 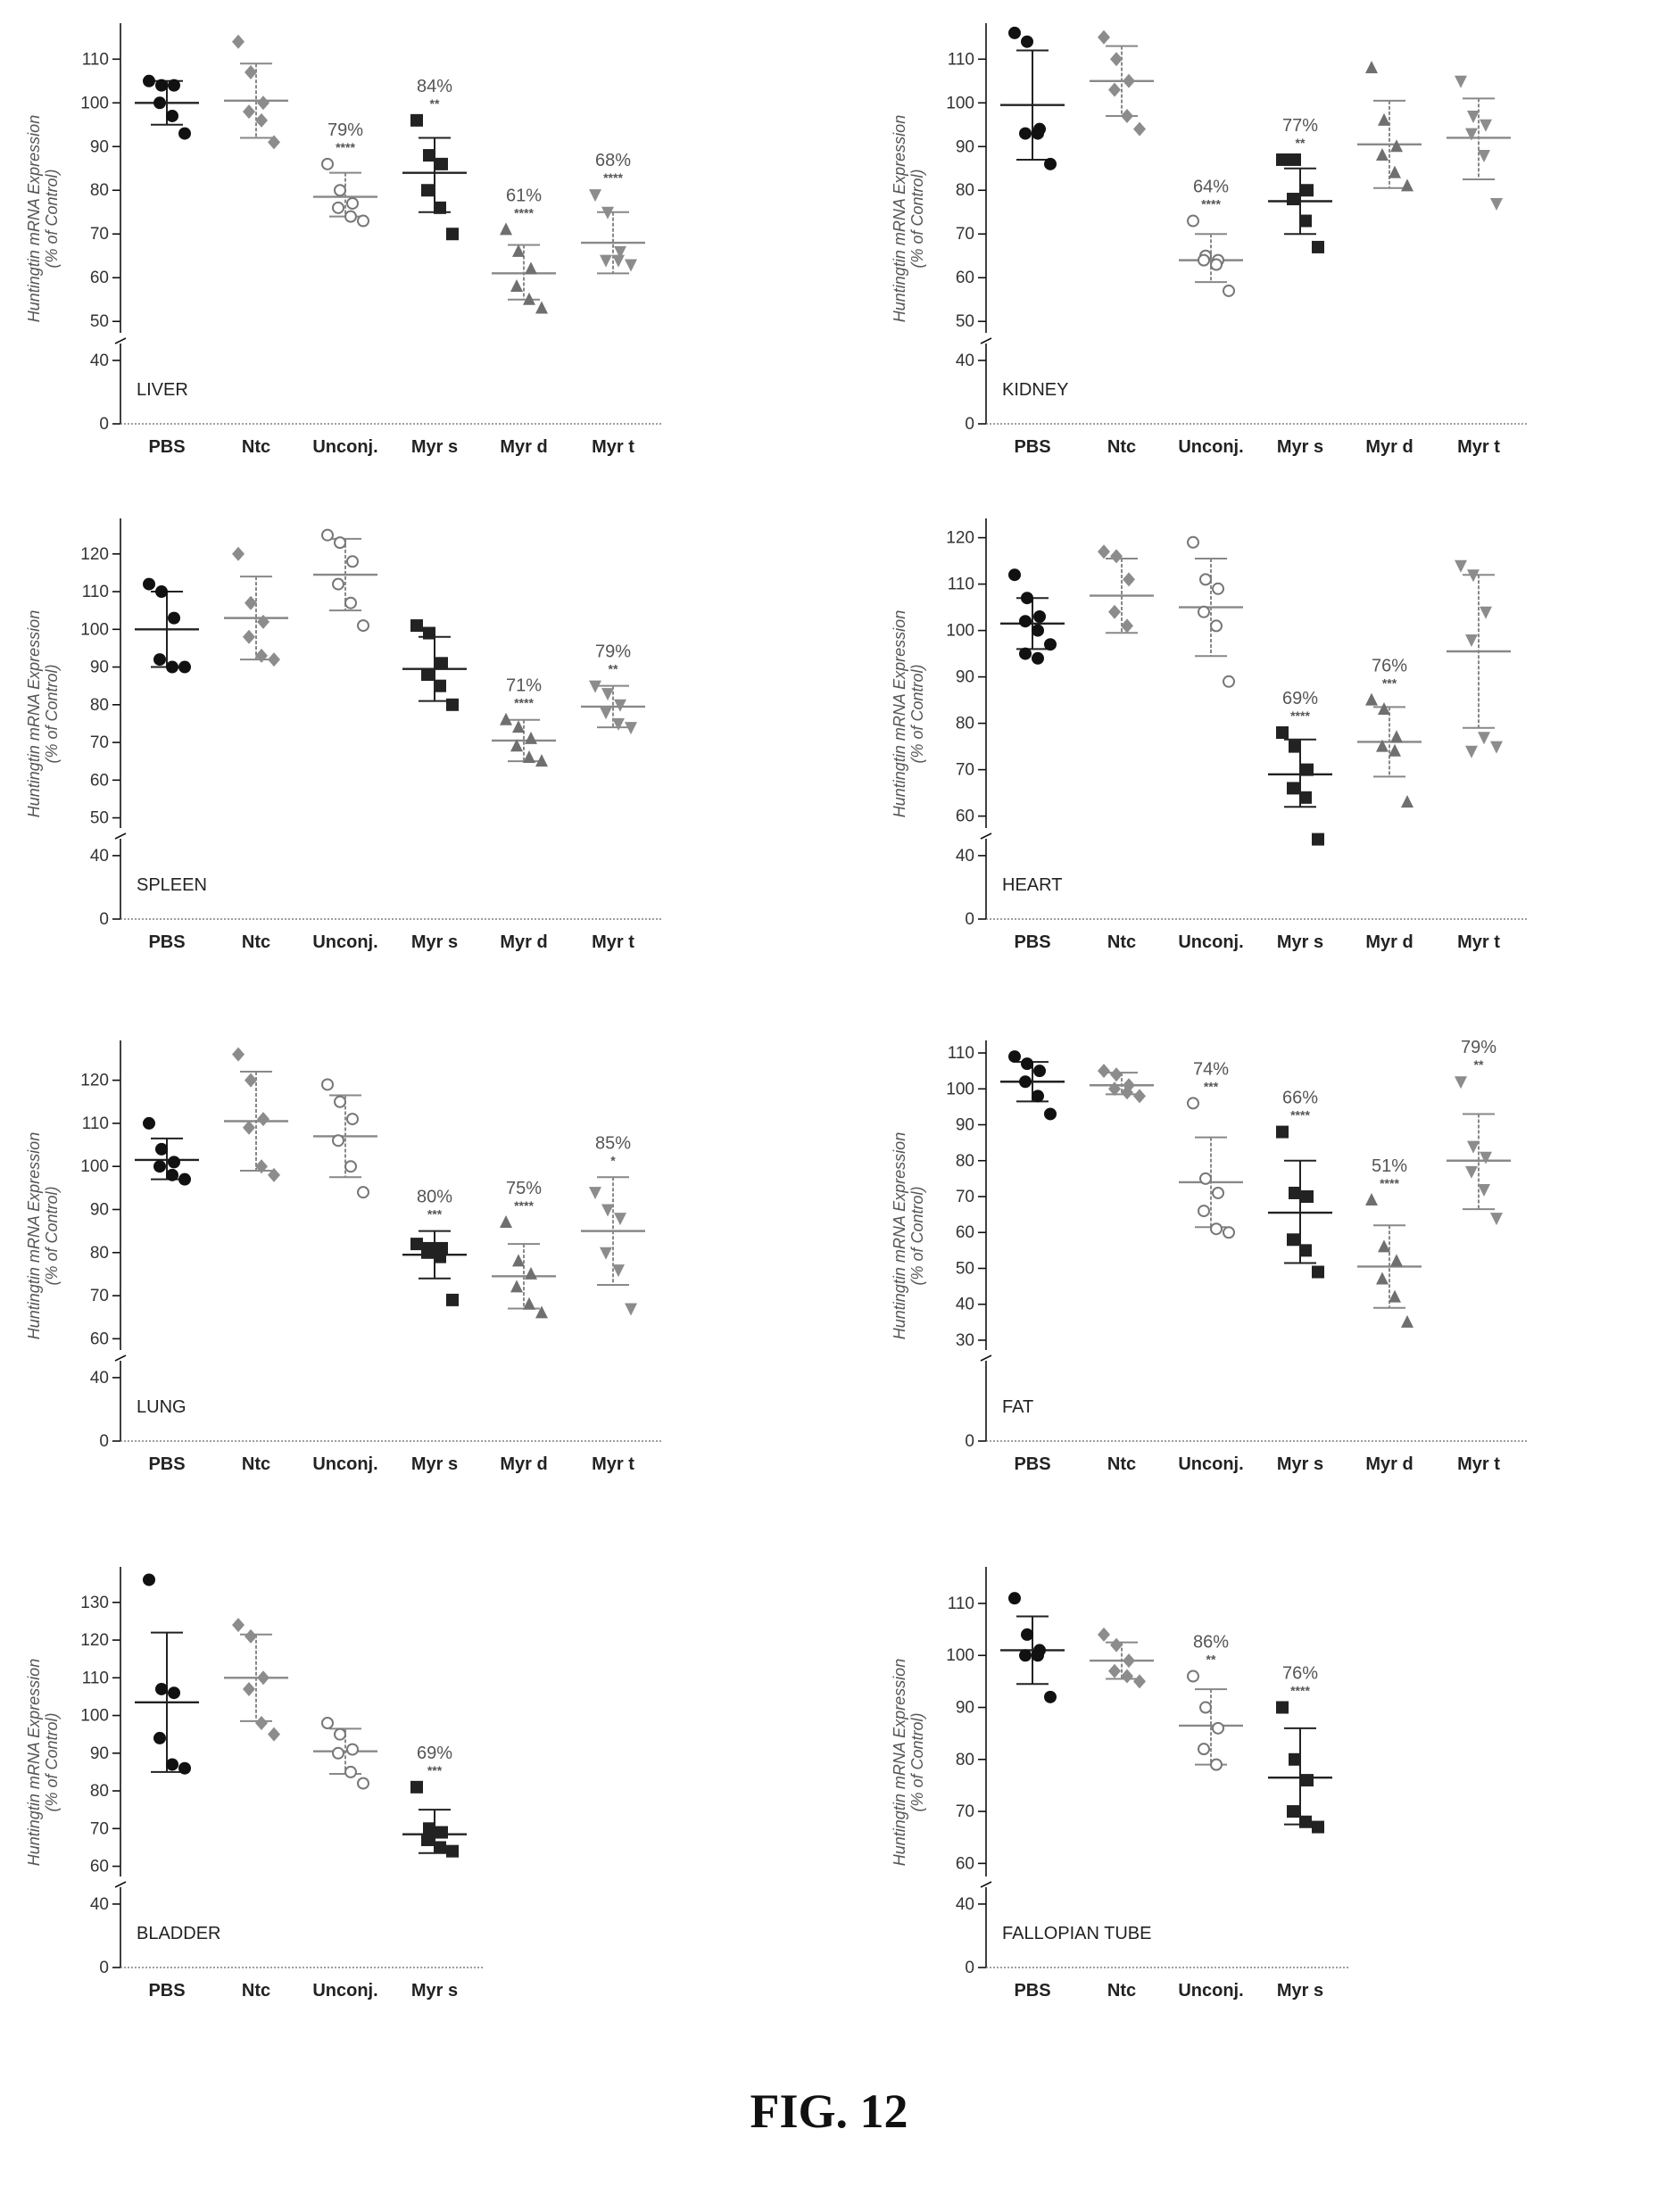 What do you see at coordinates (94, 1640) in the screenshot?
I see `y-tick-120-label: 120` at bounding box center [94, 1640].